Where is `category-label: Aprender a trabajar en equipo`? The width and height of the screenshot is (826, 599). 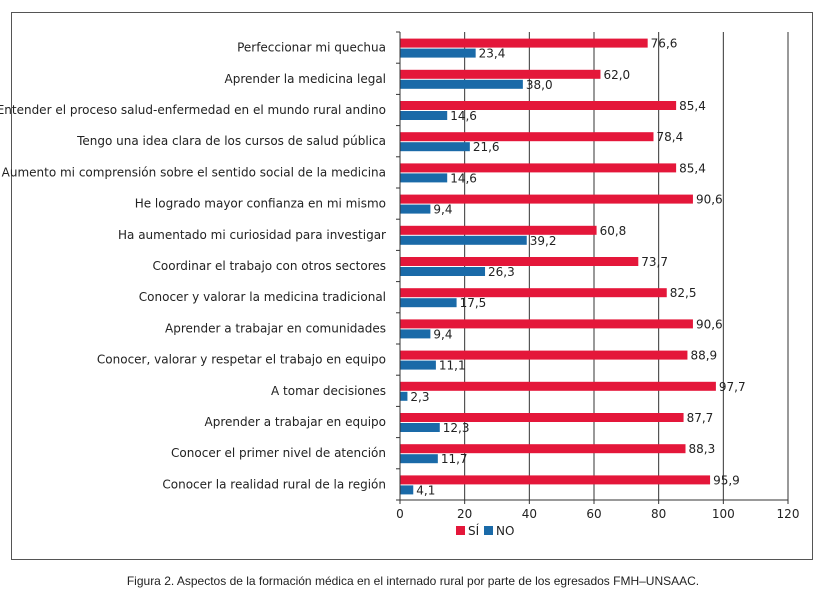 category-label: Aprender a trabajar en equipo is located at coordinates (296, 422).